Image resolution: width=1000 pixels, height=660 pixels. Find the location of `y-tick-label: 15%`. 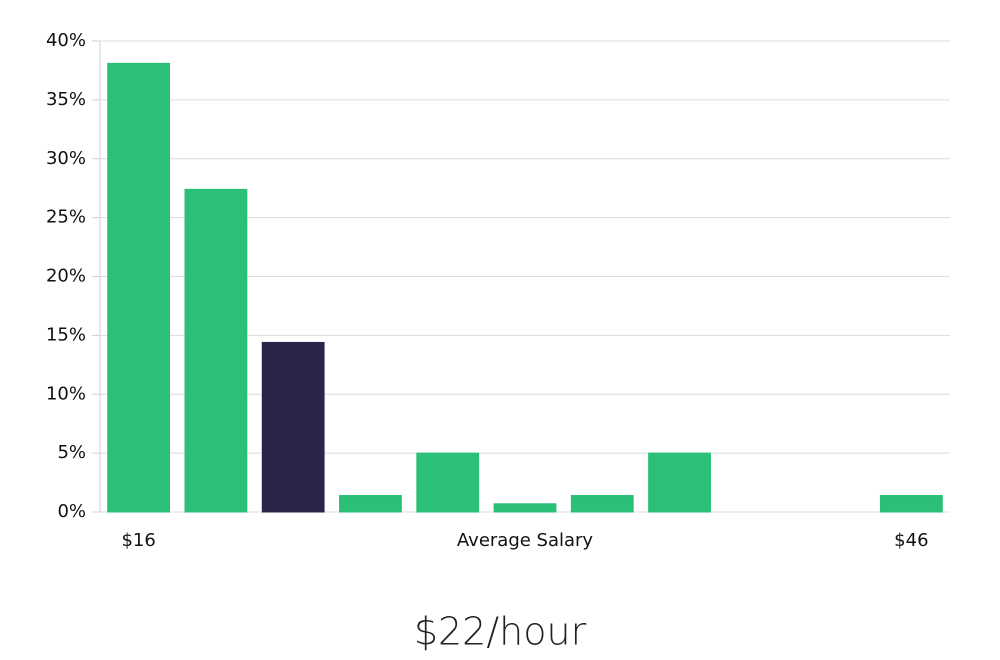

y-tick-label: 15% is located at coordinates (66, 334).